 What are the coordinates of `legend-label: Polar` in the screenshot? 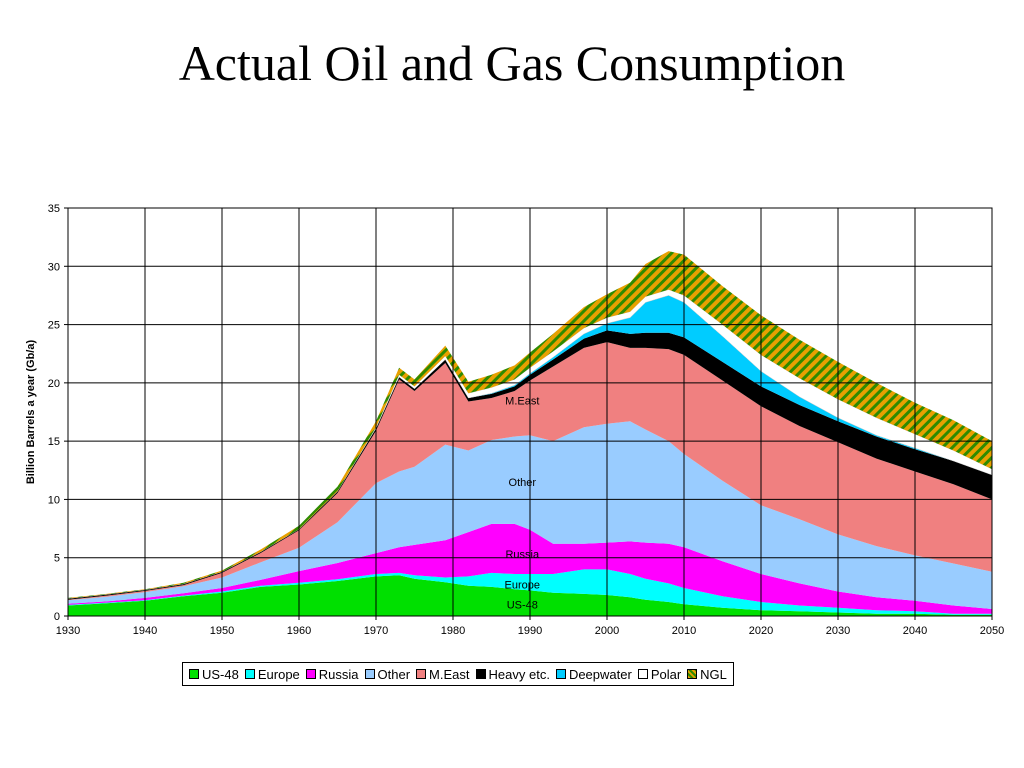 It's located at (666, 674).